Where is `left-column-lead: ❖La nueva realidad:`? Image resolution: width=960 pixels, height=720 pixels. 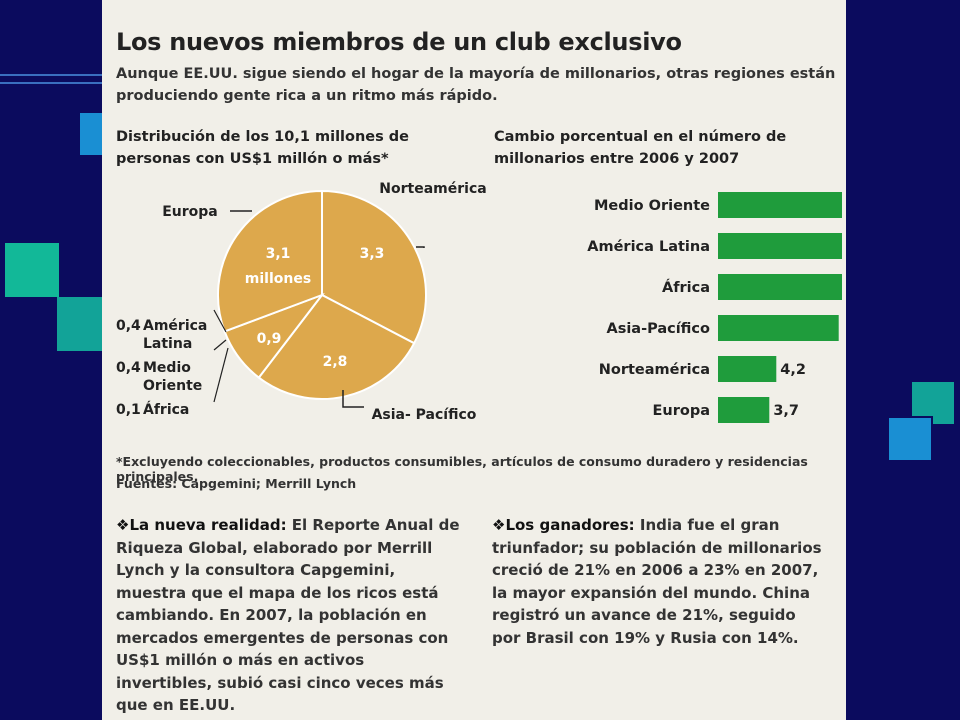 left-column-lead: ❖La nueva realidad: is located at coordinates (201, 525).